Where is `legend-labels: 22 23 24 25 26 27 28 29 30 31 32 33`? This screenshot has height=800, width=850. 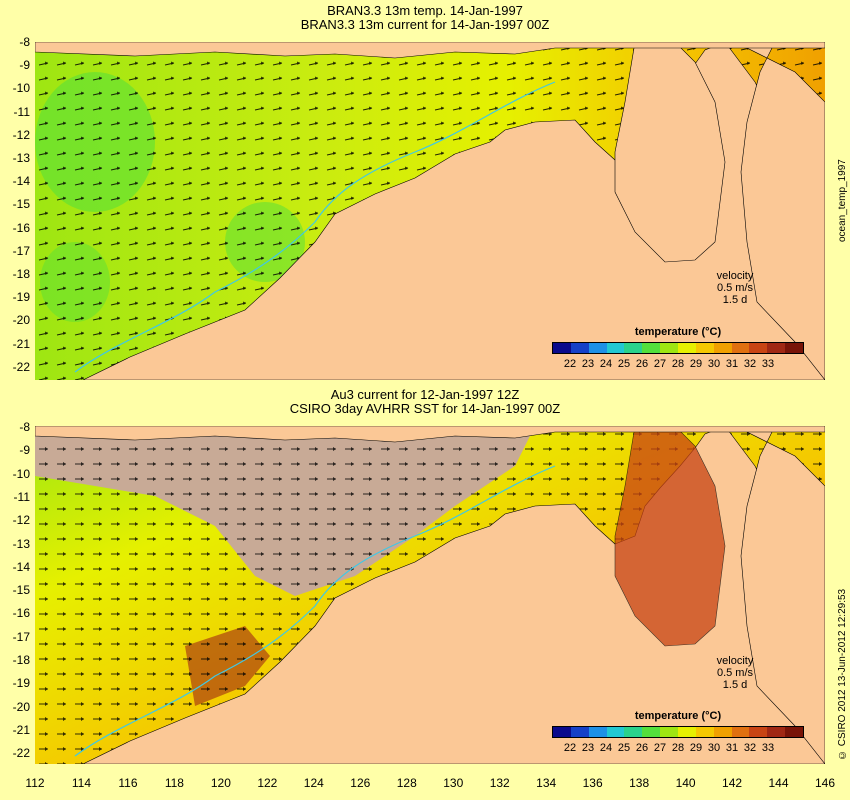 legend-labels: 22 23 24 25 26 27 28 29 30 31 32 33 is located at coordinates (678, 748).